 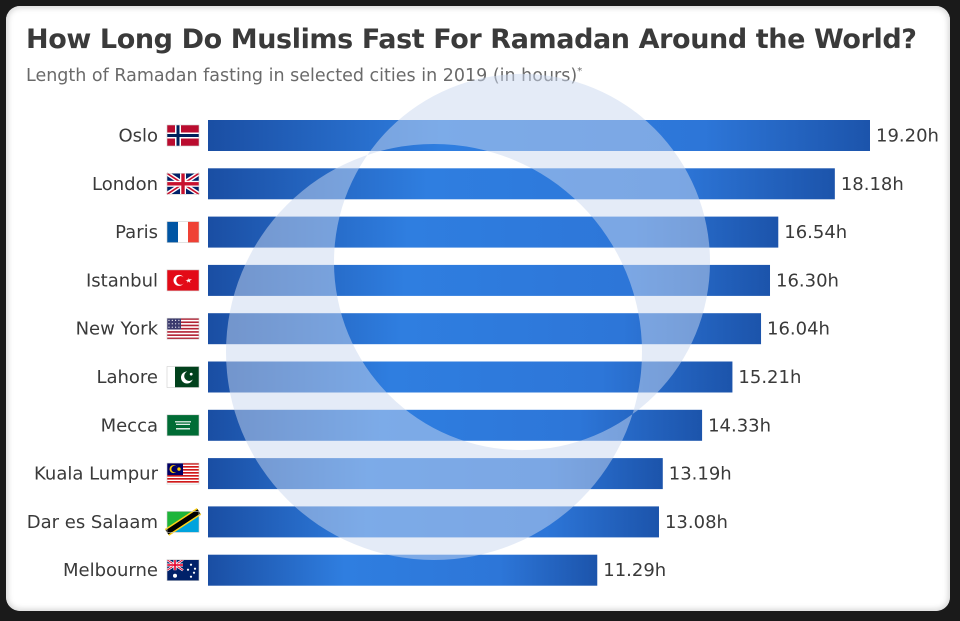 What do you see at coordinates (129, 425) in the screenshot?
I see `category-label: Mecca` at bounding box center [129, 425].